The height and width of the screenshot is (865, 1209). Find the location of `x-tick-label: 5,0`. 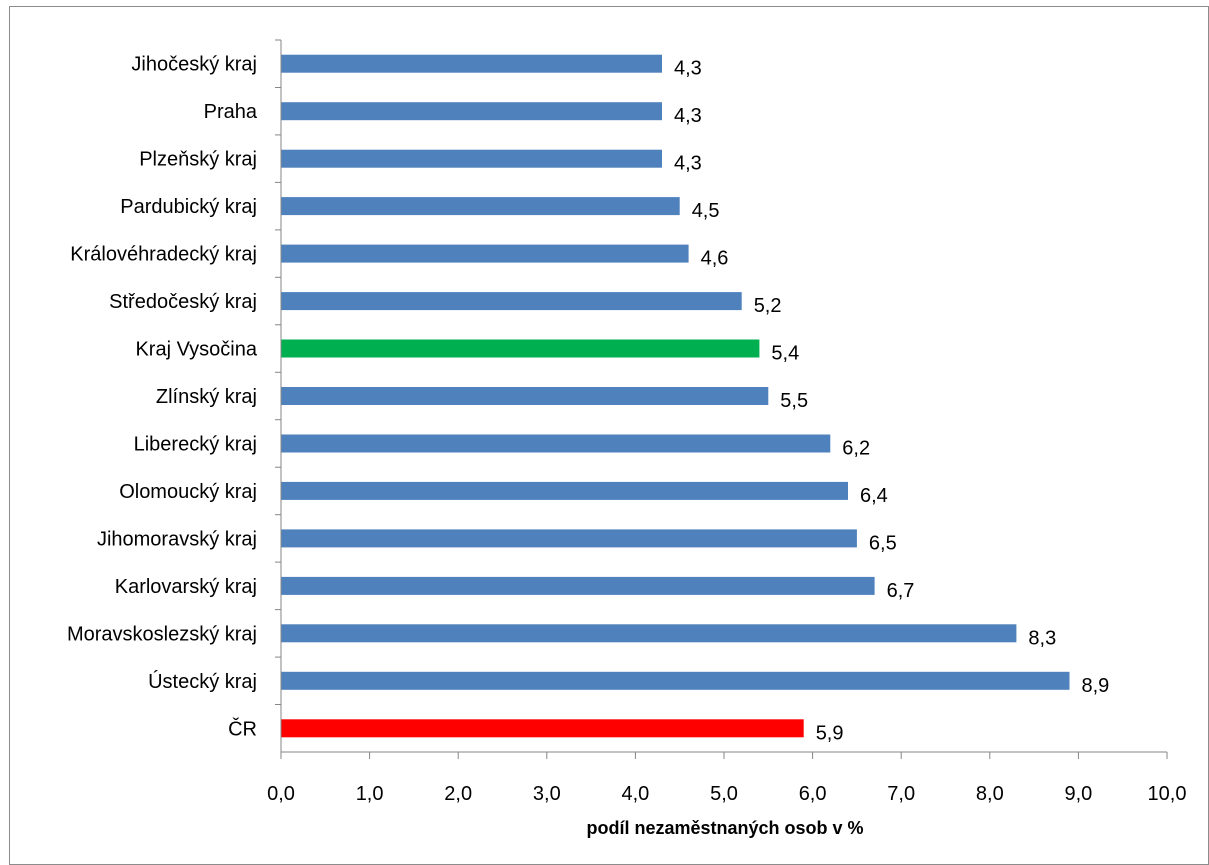

x-tick-label: 5,0 is located at coordinates (724, 794).